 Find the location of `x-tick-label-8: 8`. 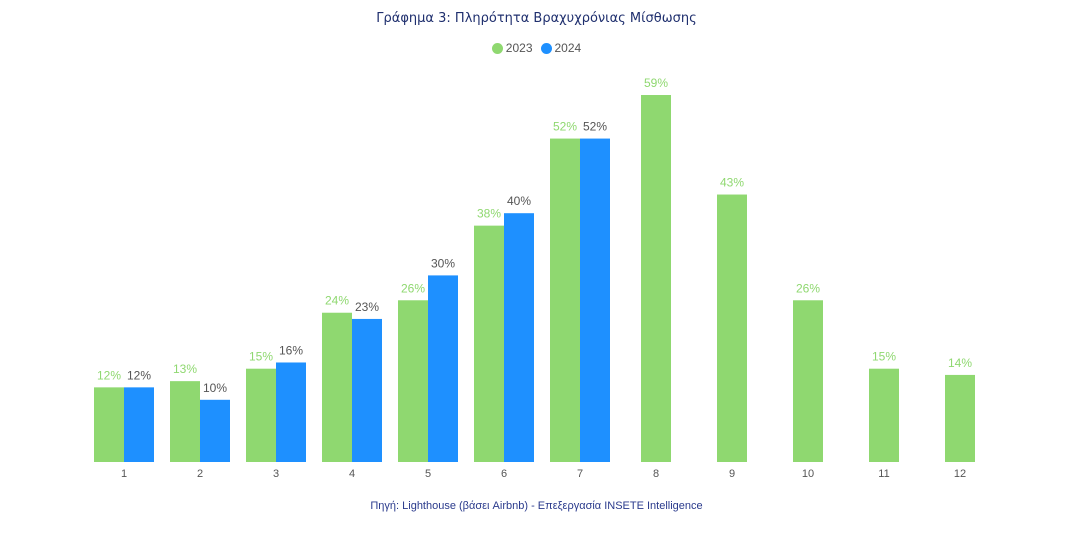

x-tick-label-8: 8 is located at coordinates (656, 474).